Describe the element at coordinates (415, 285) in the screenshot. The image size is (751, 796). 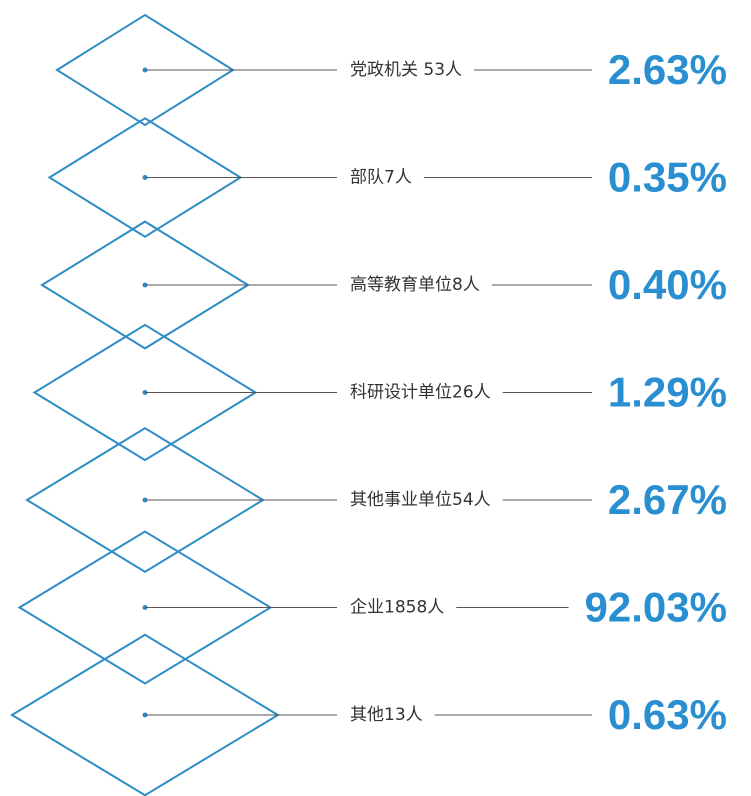
I see `item-label: 高等教育单位8人` at that location.